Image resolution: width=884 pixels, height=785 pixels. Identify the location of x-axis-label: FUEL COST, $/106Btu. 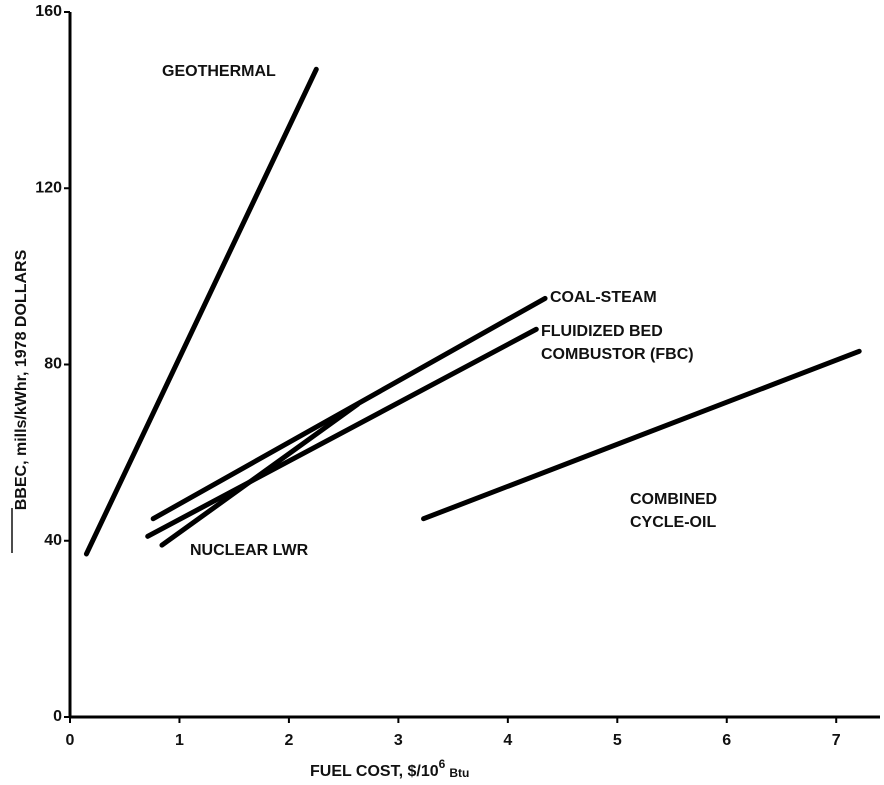
(389, 768).